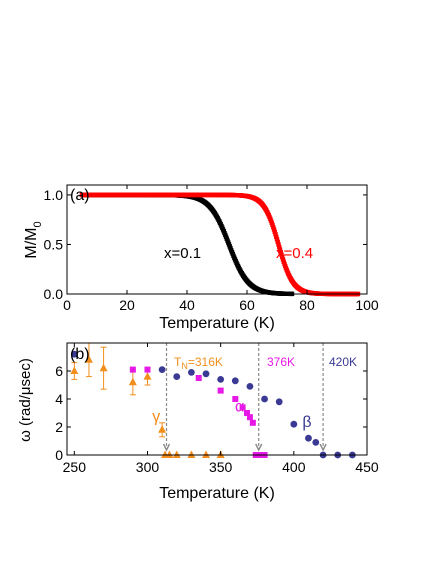 The width and height of the screenshot is (436, 564). Describe the element at coordinates (343, 362) in the screenshot. I see `transition-label-420: 420K` at that location.